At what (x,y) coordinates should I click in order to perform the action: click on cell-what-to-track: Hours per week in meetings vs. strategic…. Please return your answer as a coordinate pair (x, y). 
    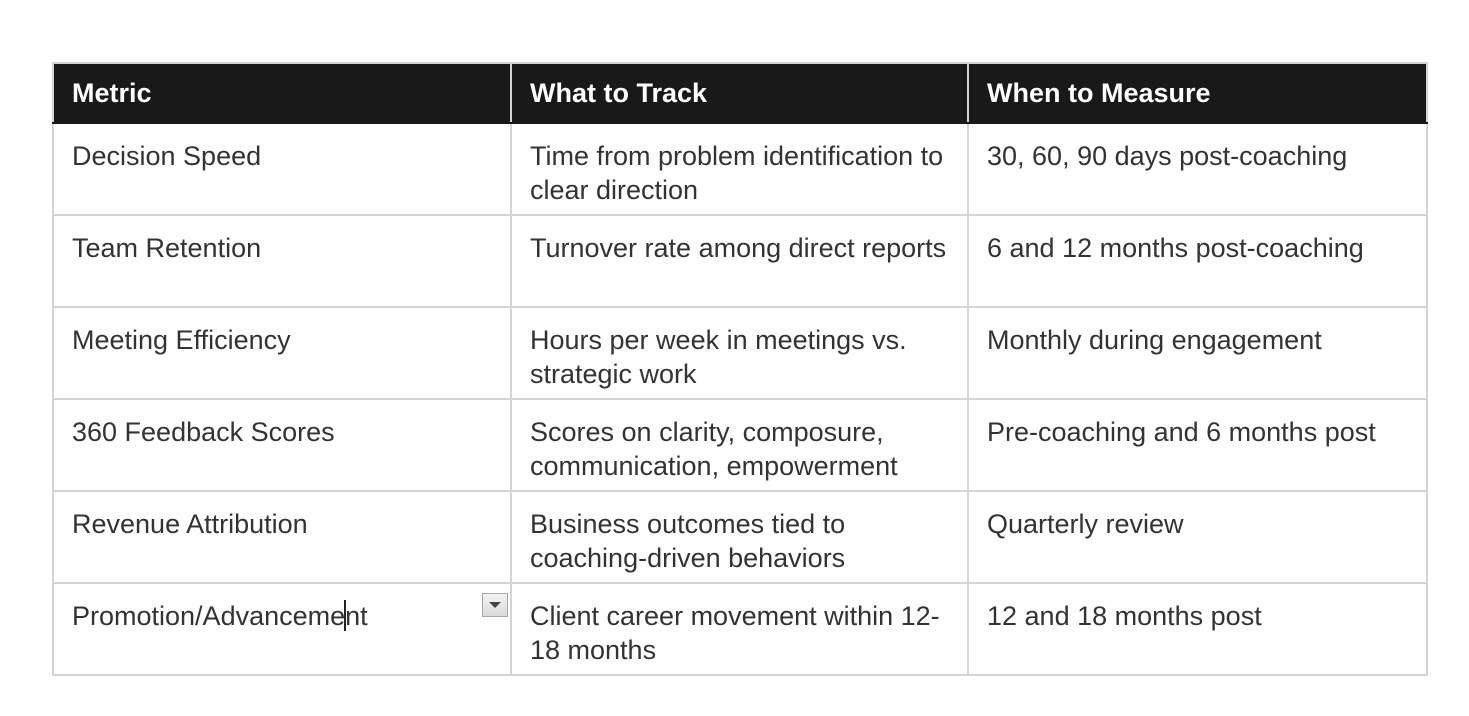
    Looking at the image, I should click on (739, 353).